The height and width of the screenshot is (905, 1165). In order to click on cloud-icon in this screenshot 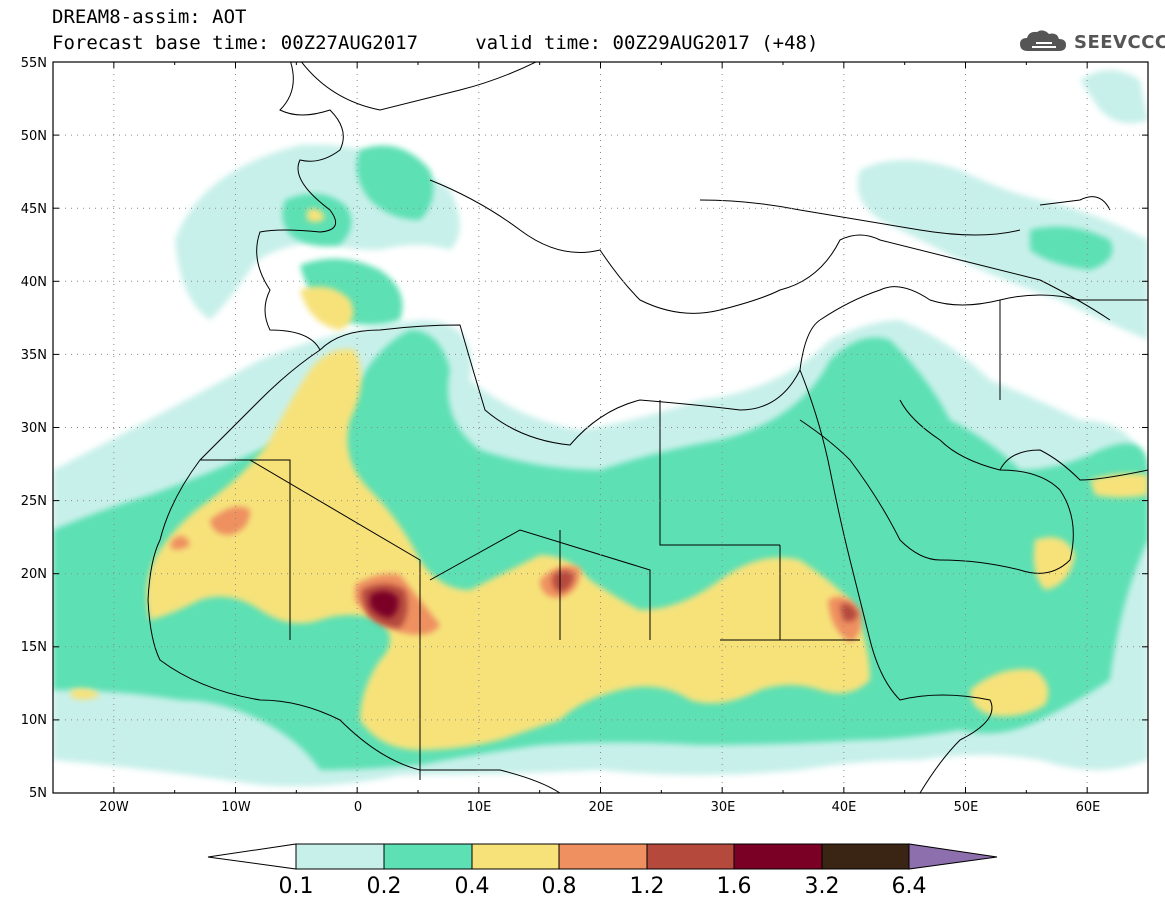, I will do `click(1043, 40)`.